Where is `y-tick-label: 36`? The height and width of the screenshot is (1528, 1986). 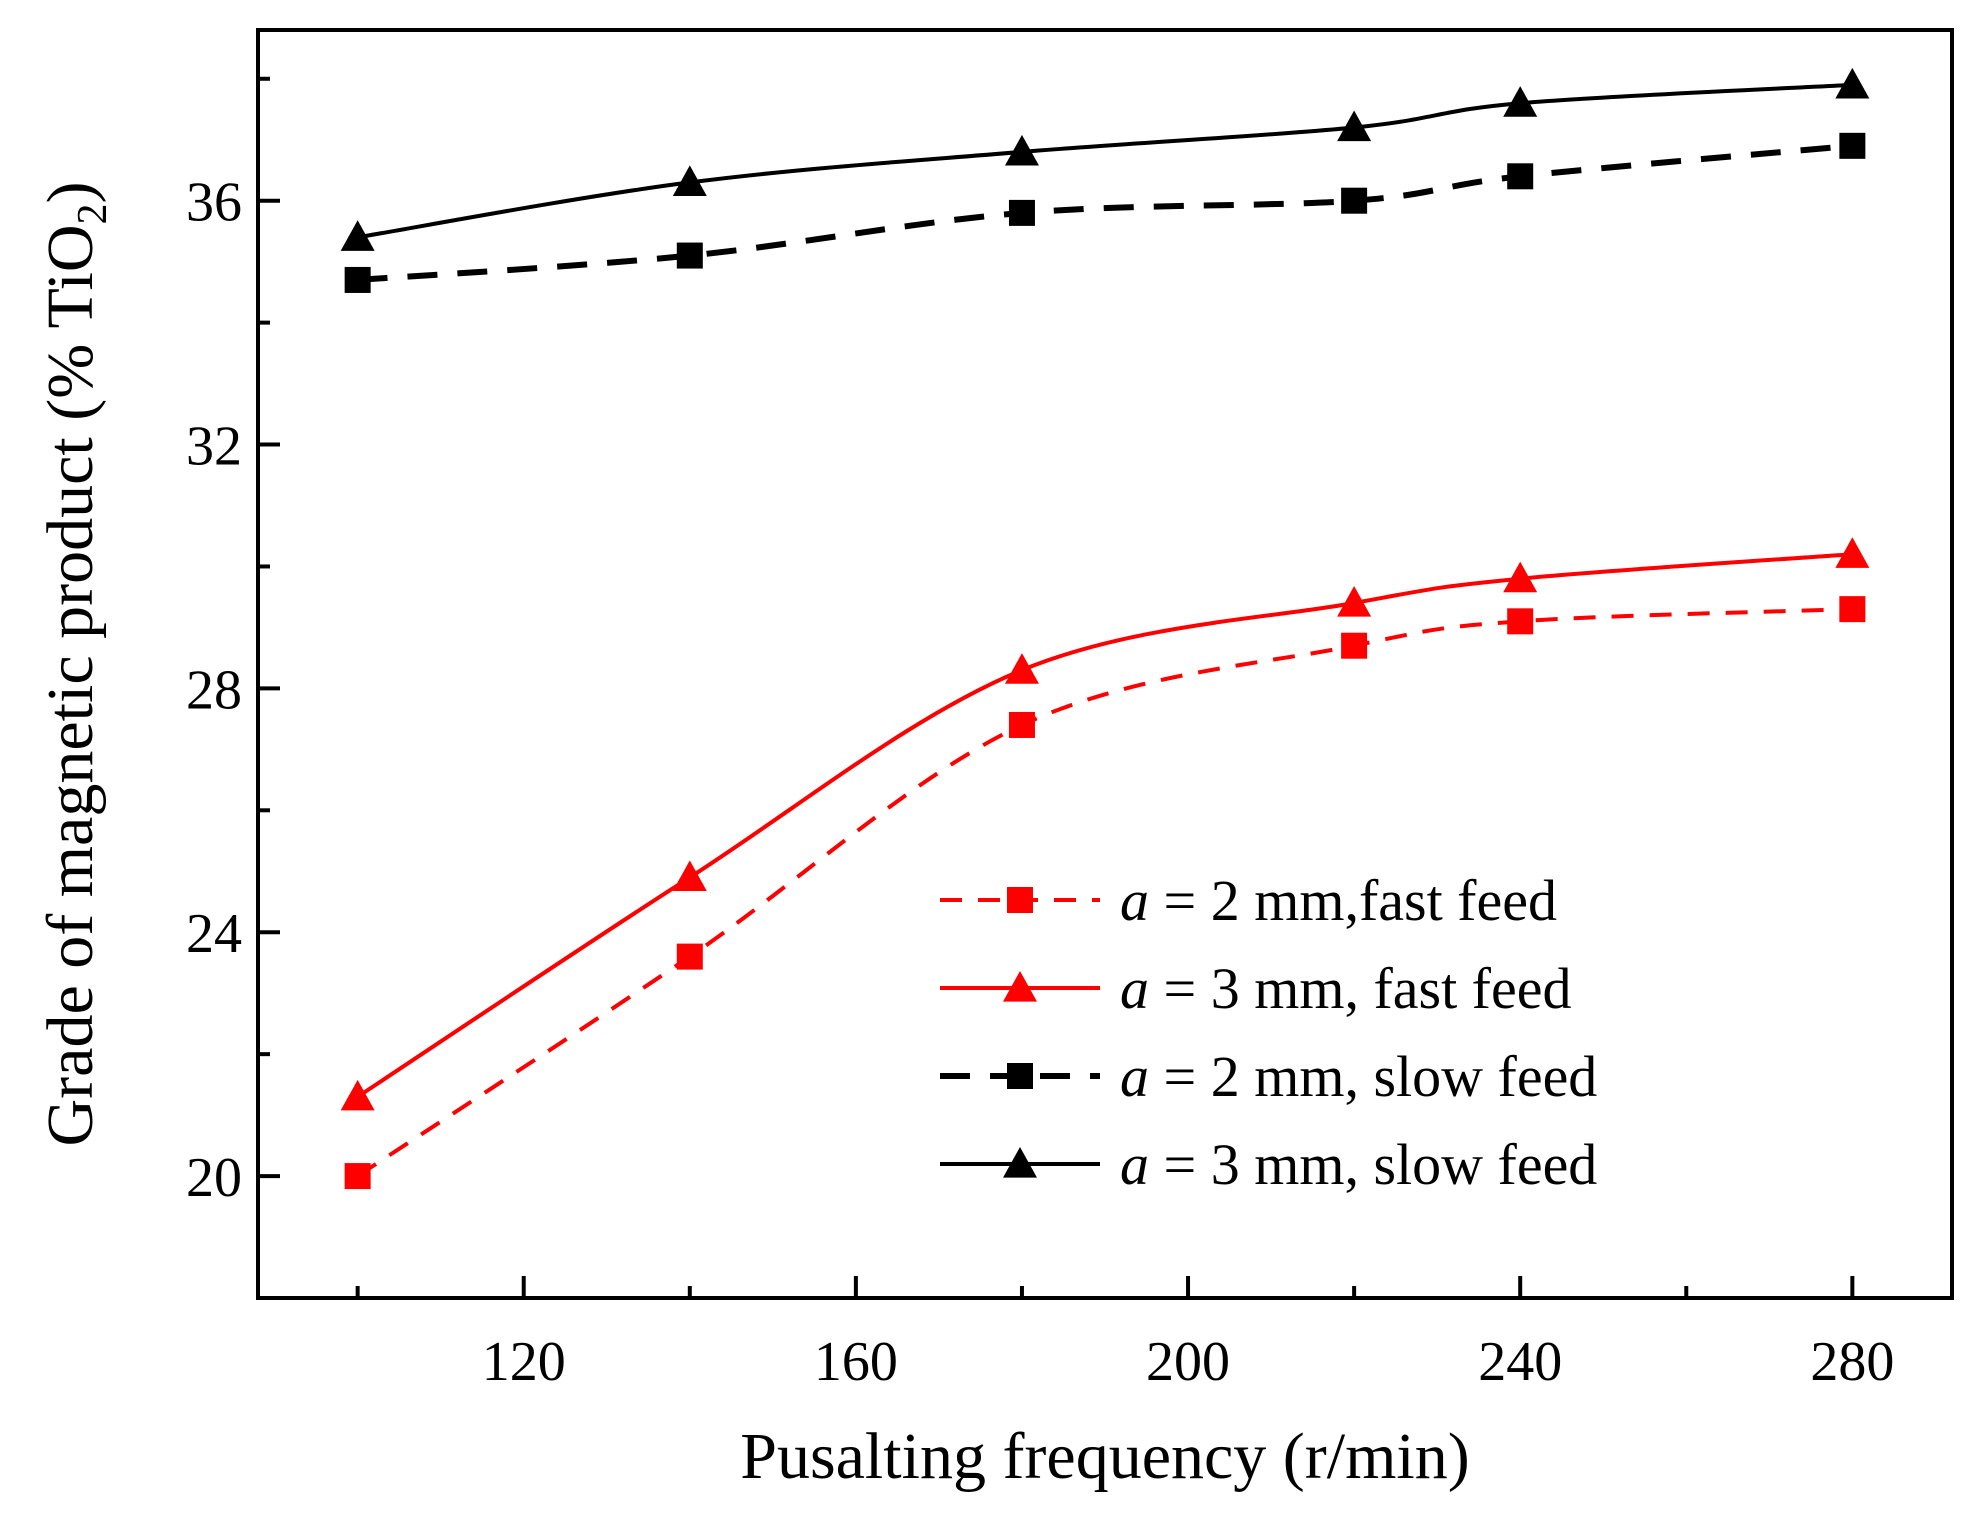
y-tick-label: 36 is located at coordinates (214, 203).